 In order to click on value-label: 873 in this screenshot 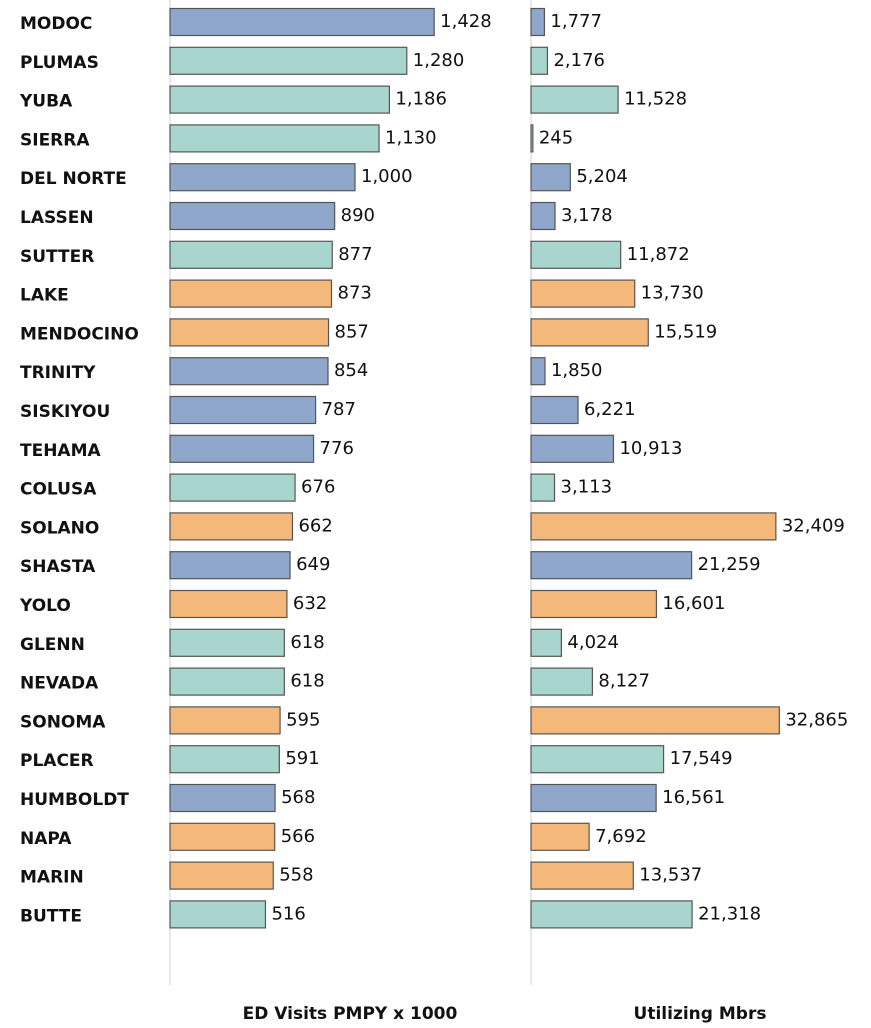, I will do `click(355, 293)`.